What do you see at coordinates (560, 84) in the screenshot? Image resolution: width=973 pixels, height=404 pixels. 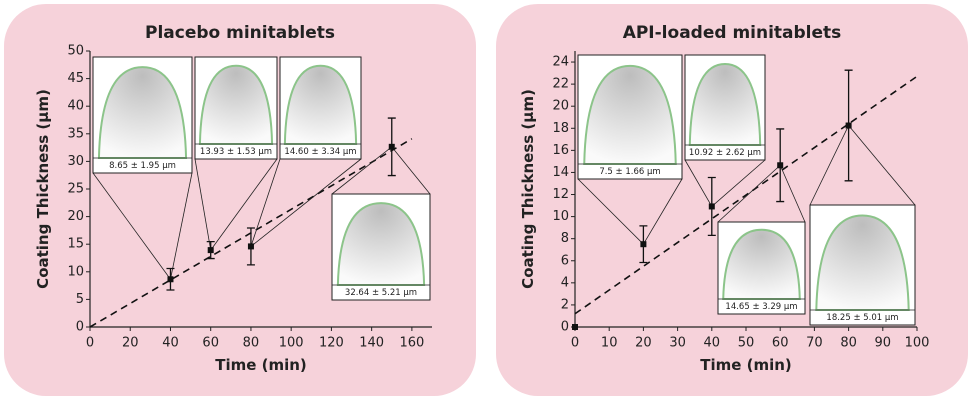 I see `y-tick-label: 22` at bounding box center [560, 84].